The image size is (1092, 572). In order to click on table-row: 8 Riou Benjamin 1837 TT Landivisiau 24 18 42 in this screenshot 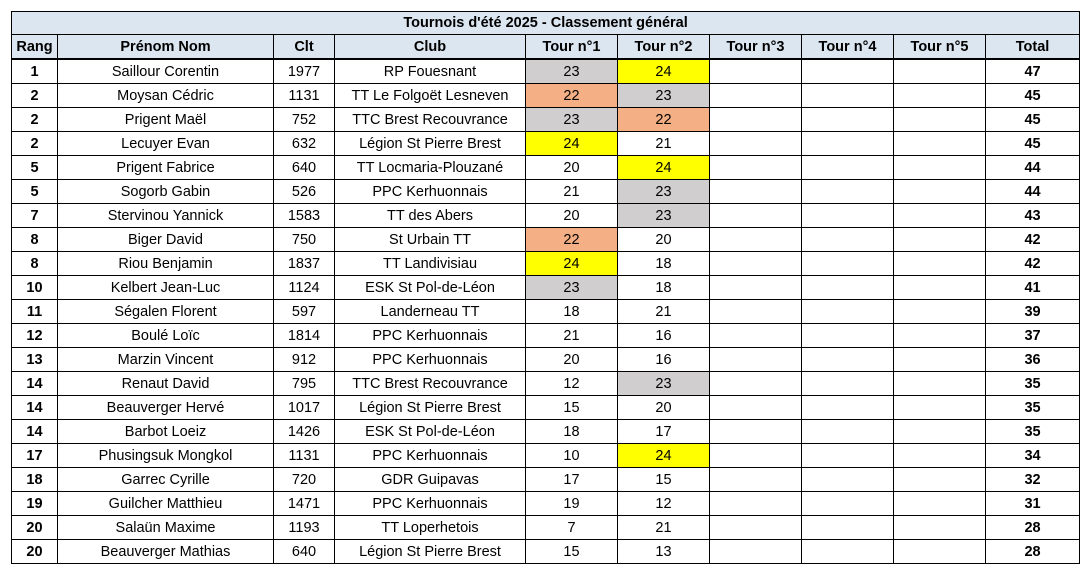, I will do `click(546, 263)`.